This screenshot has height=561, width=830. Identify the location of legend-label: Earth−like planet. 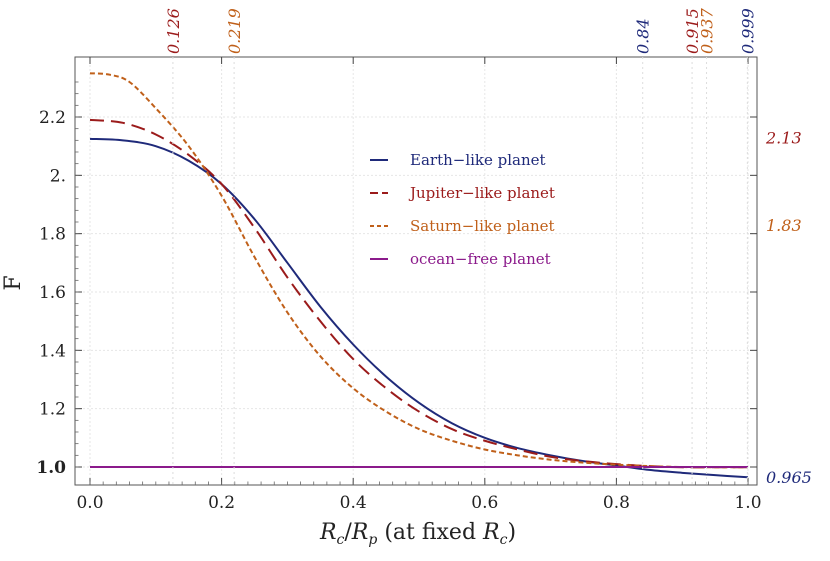
(478, 160).